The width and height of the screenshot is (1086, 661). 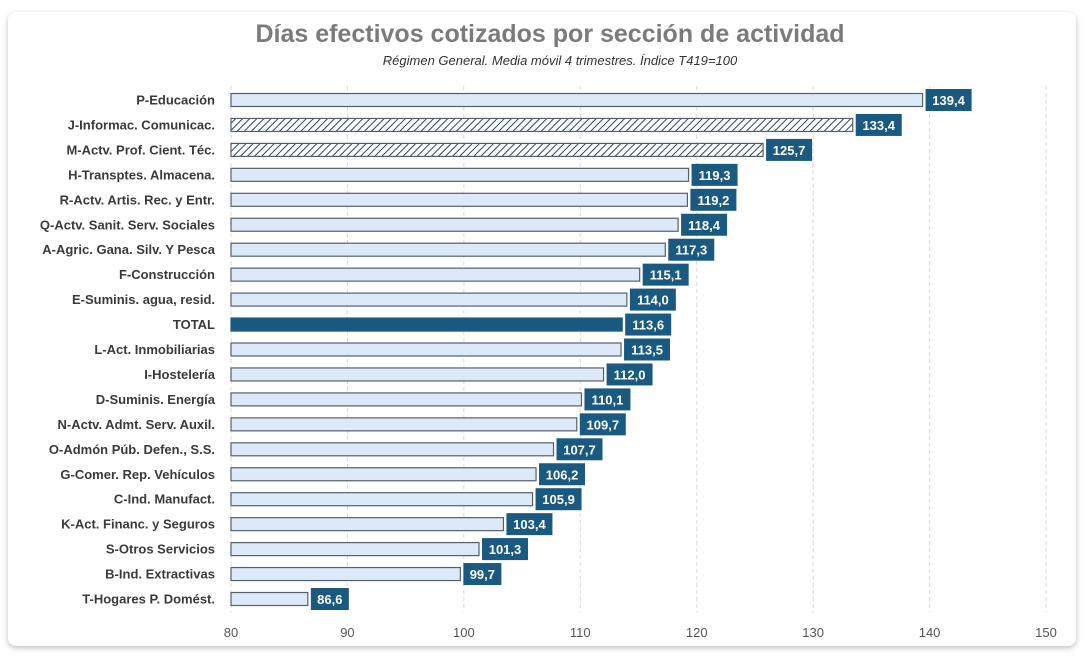 I want to click on x-tick-label: 90, so click(x=347, y=632).